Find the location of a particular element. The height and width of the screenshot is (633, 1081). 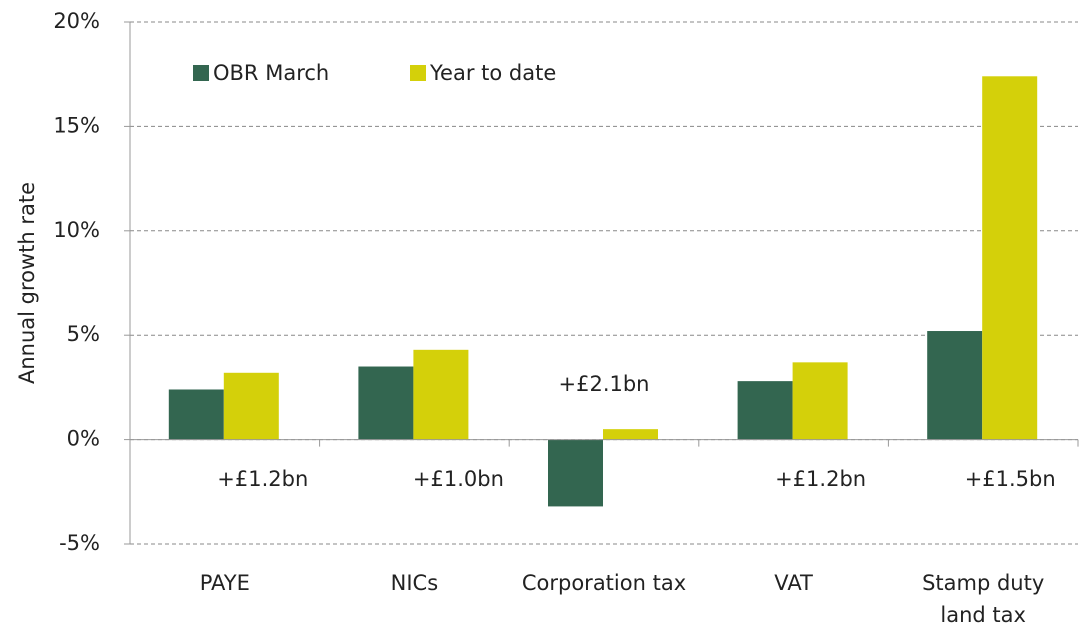

x-tick-label: NICs is located at coordinates (414, 583).